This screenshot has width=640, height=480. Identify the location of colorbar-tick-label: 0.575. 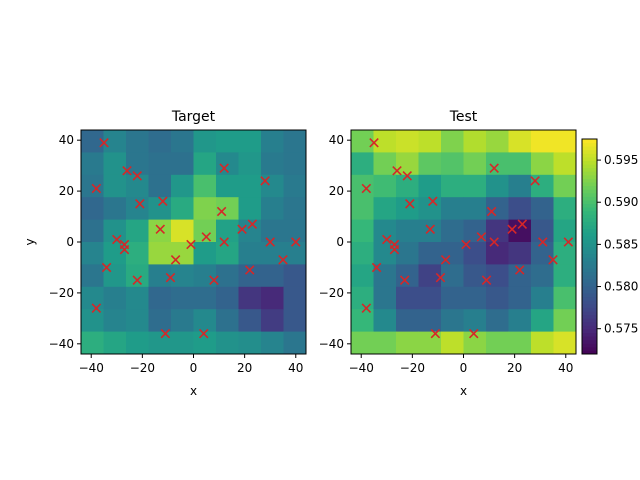
(621, 329).